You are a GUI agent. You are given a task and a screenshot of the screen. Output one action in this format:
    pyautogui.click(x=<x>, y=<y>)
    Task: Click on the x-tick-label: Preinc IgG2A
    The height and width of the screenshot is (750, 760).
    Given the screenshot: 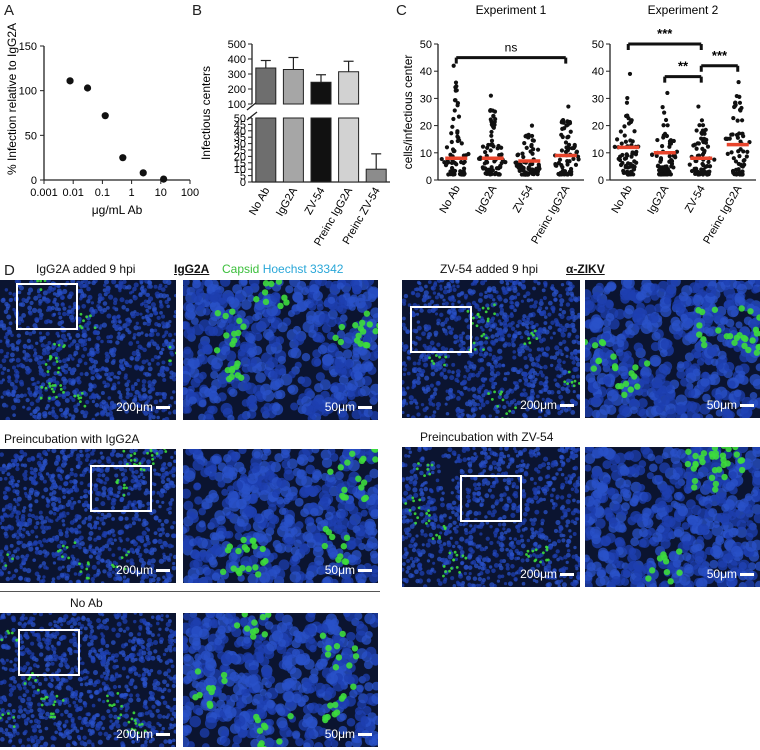 What is the action you would take?
    pyautogui.click(x=722, y=214)
    